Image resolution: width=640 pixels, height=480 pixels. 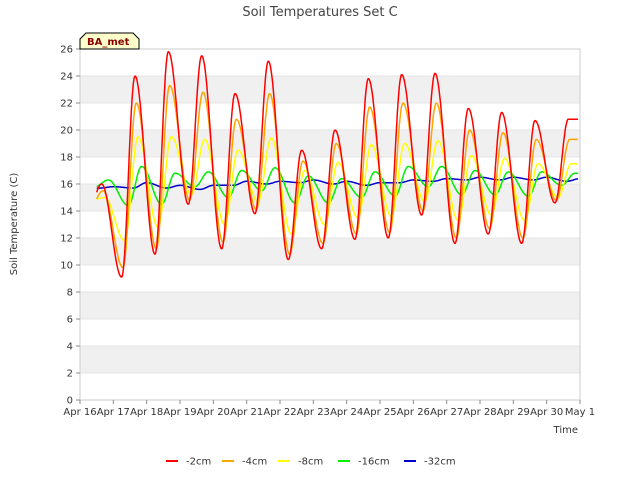 I want to click on x-tick-label: Apr 25, so click(x=379, y=412).